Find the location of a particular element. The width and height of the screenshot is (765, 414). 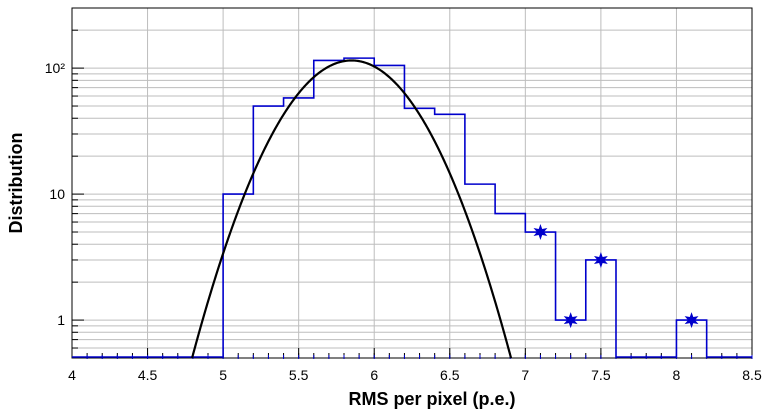

x-tick-label: 6 is located at coordinates (374, 375).